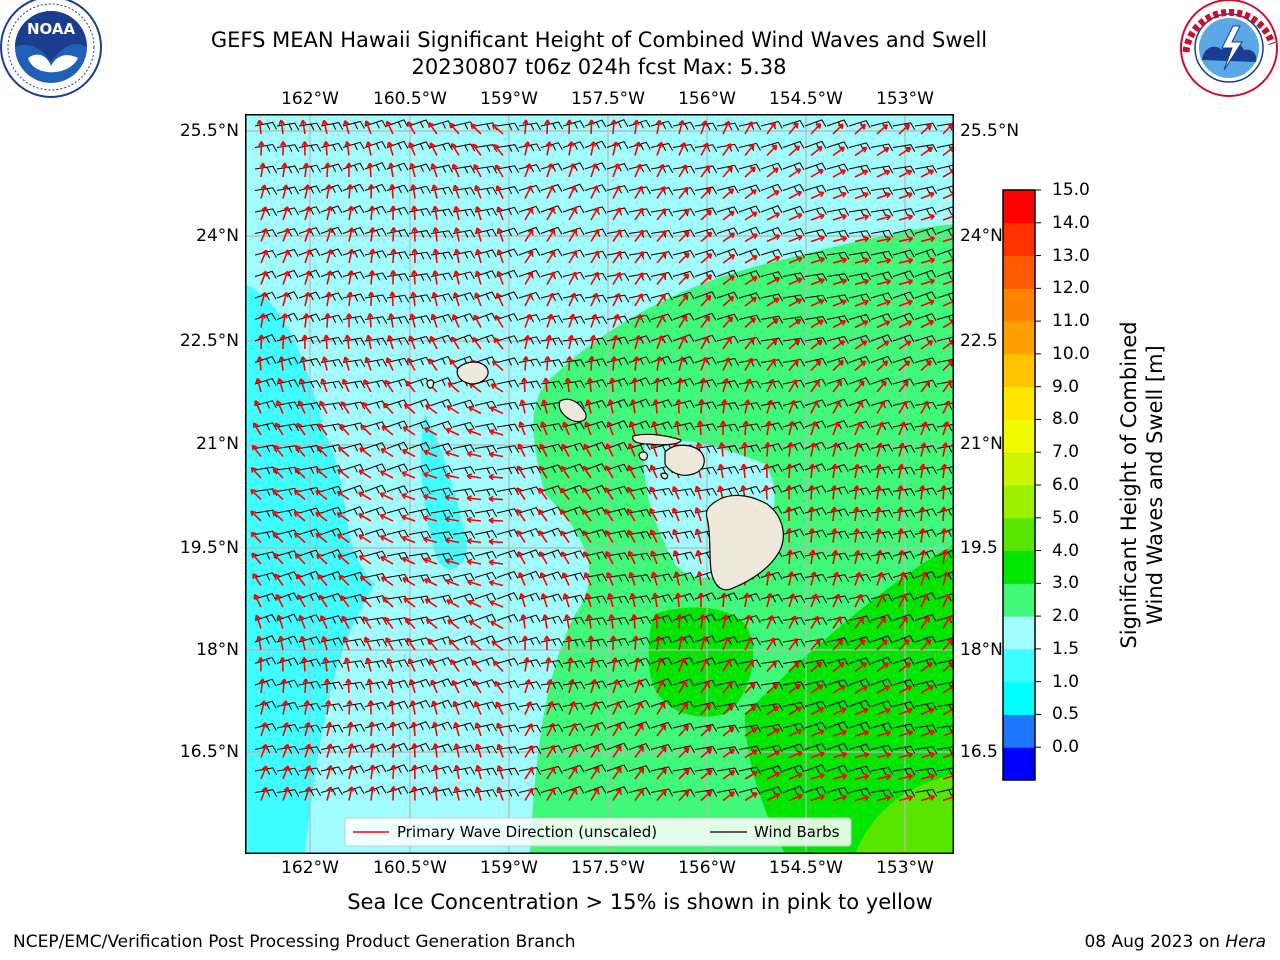 The image size is (1280, 960). I want to click on lon-tick-bottom: 153°W, so click(905, 868).